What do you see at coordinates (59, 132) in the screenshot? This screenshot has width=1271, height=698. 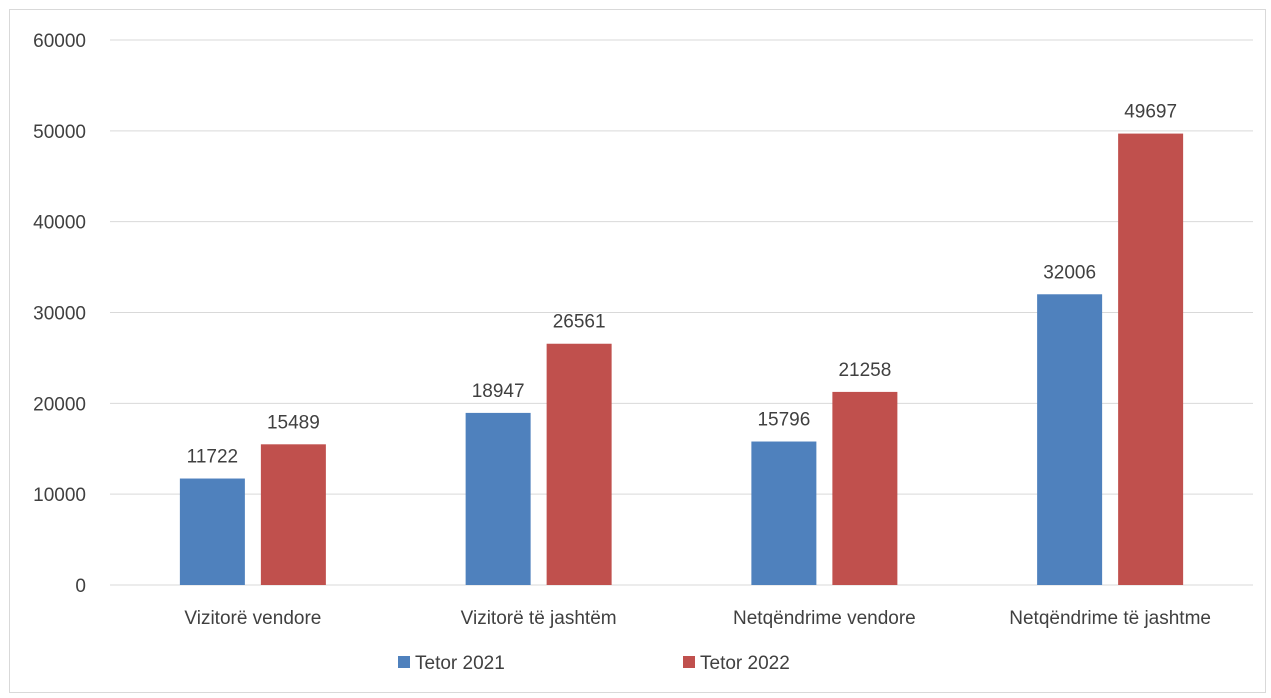 I see `y-tick-label: 50000` at bounding box center [59, 132].